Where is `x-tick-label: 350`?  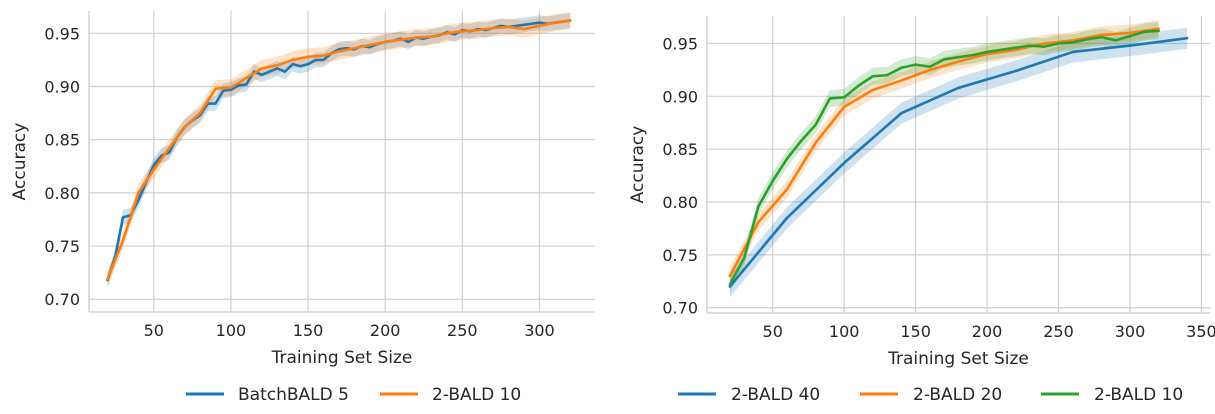 x-tick-label: 350 is located at coordinates (1200, 331).